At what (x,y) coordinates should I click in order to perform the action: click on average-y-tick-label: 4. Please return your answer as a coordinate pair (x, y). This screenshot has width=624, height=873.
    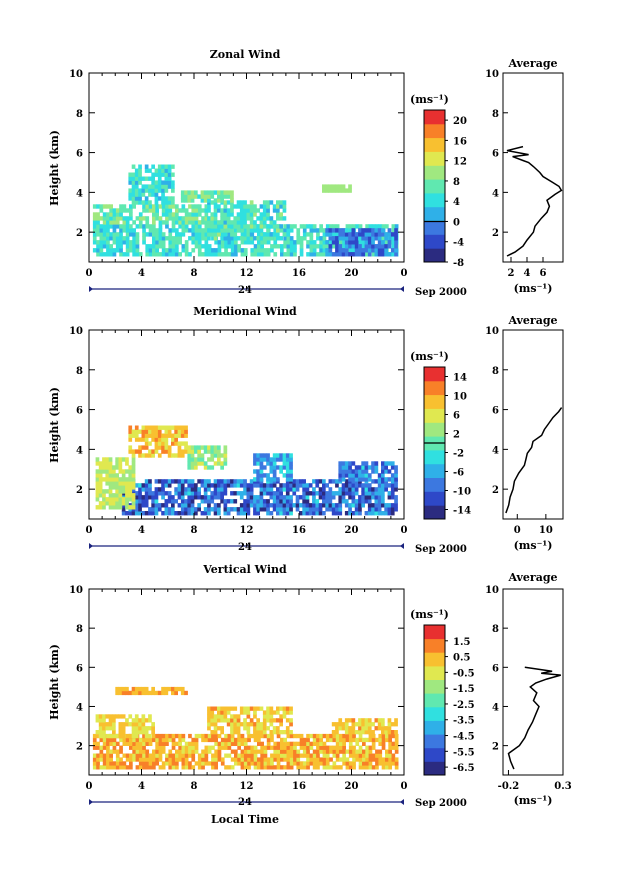
    Looking at the image, I should click on (495, 450).